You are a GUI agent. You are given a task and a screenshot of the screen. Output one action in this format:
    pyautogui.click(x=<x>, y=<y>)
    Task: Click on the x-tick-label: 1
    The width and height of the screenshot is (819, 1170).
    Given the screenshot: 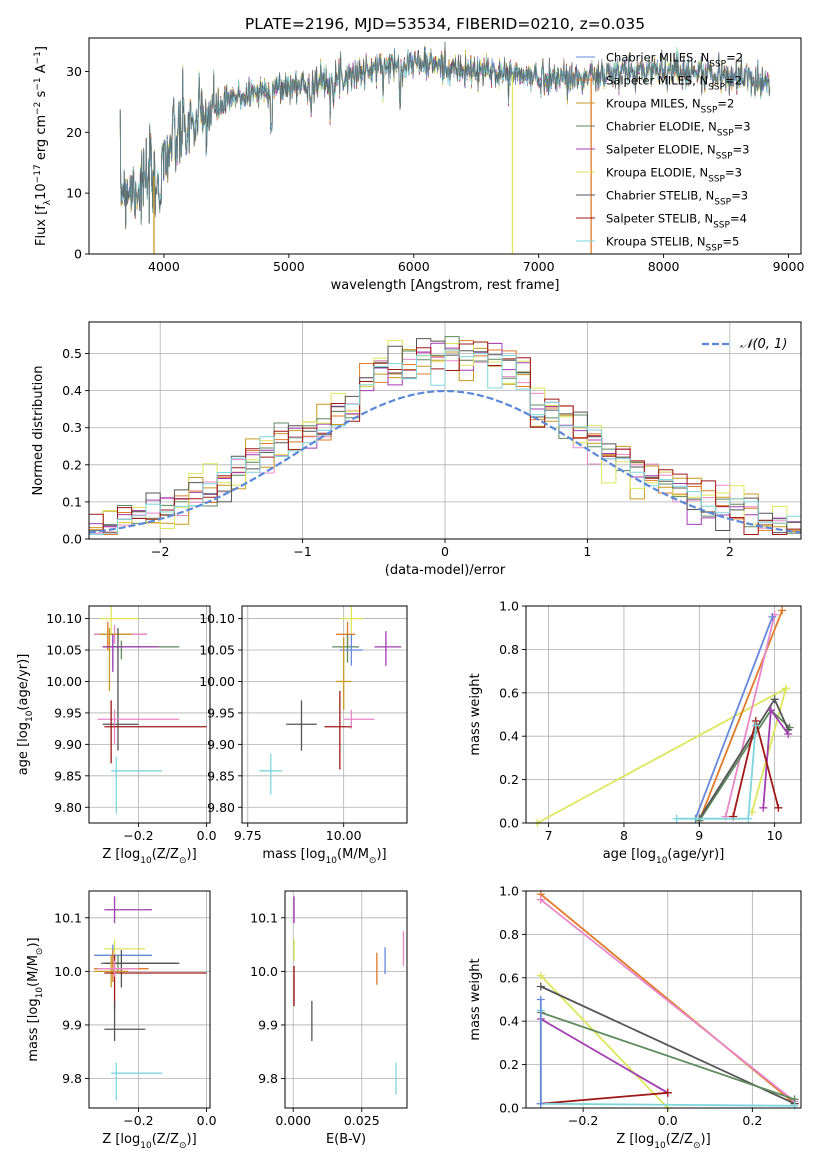 What is the action you would take?
    pyautogui.click(x=587, y=551)
    